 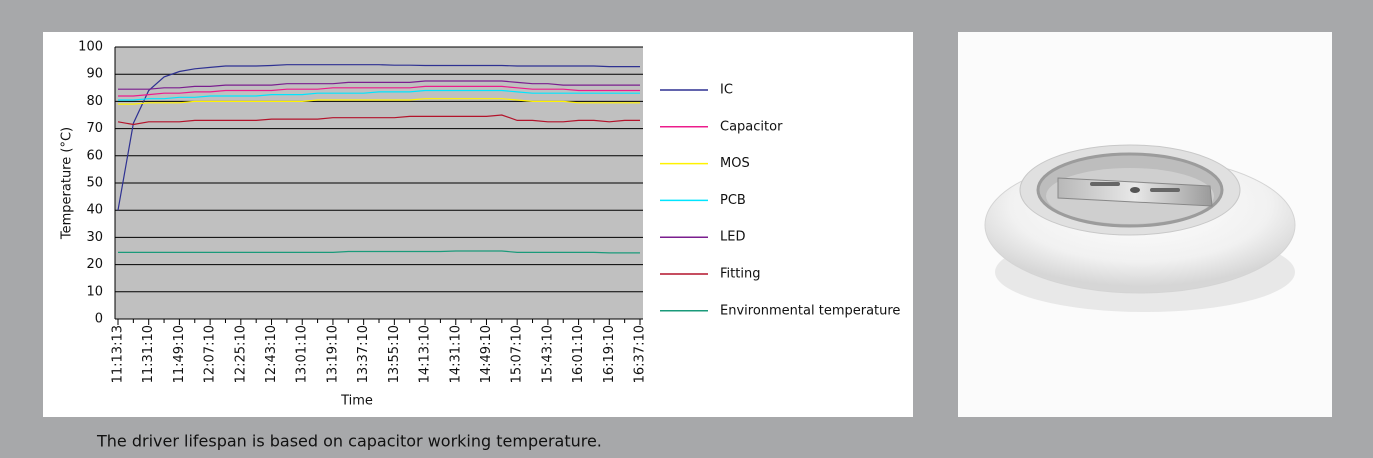 What do you see at coordinates (425, 354) in the screenshot?
I see `x-tick-label: 14:13:10` at bounding box center [425, 354].